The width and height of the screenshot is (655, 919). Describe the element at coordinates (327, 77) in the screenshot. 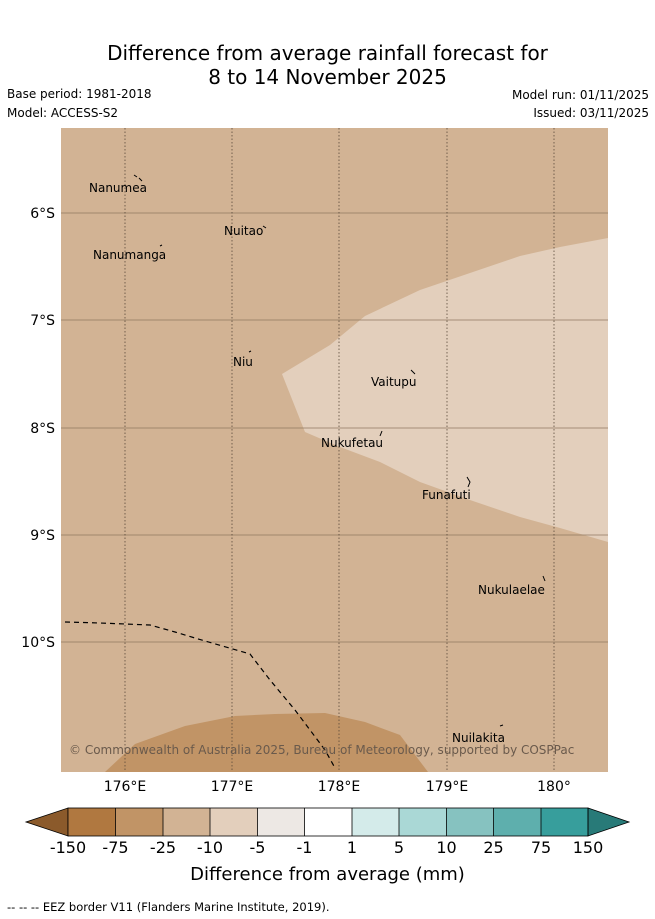

I see `title-line-2: 8 to 14 November 2025` at that location.